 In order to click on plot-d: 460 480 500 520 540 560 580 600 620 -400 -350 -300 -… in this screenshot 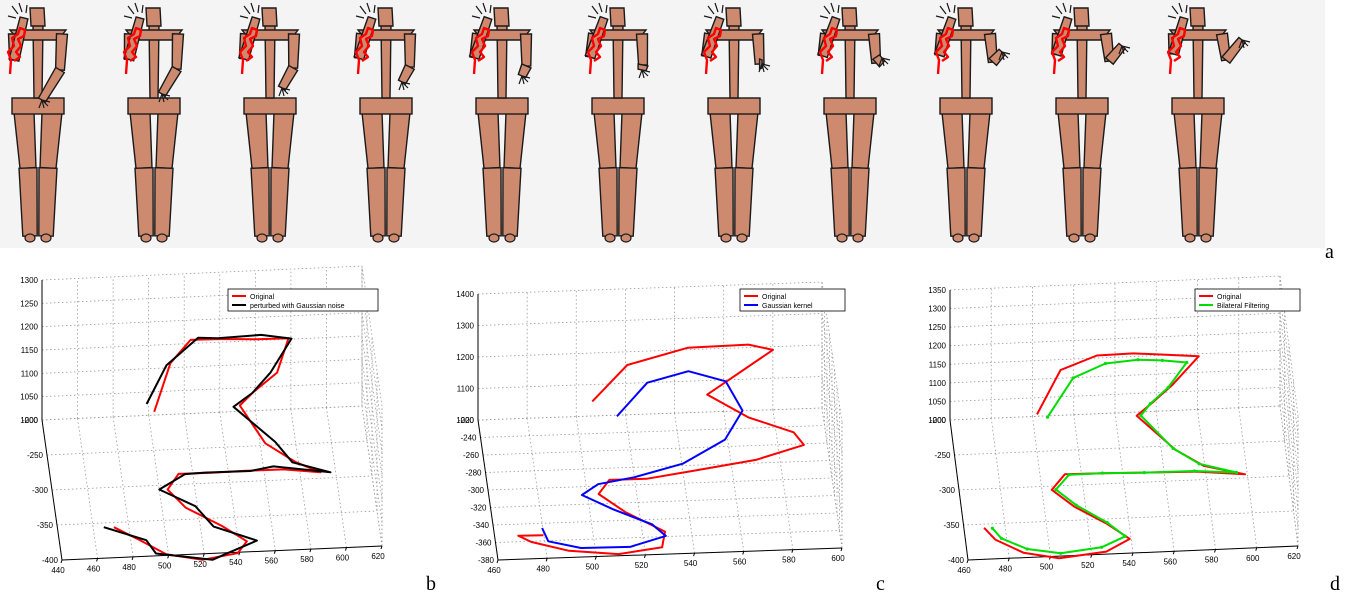, I will do `click(1114, 425)`.